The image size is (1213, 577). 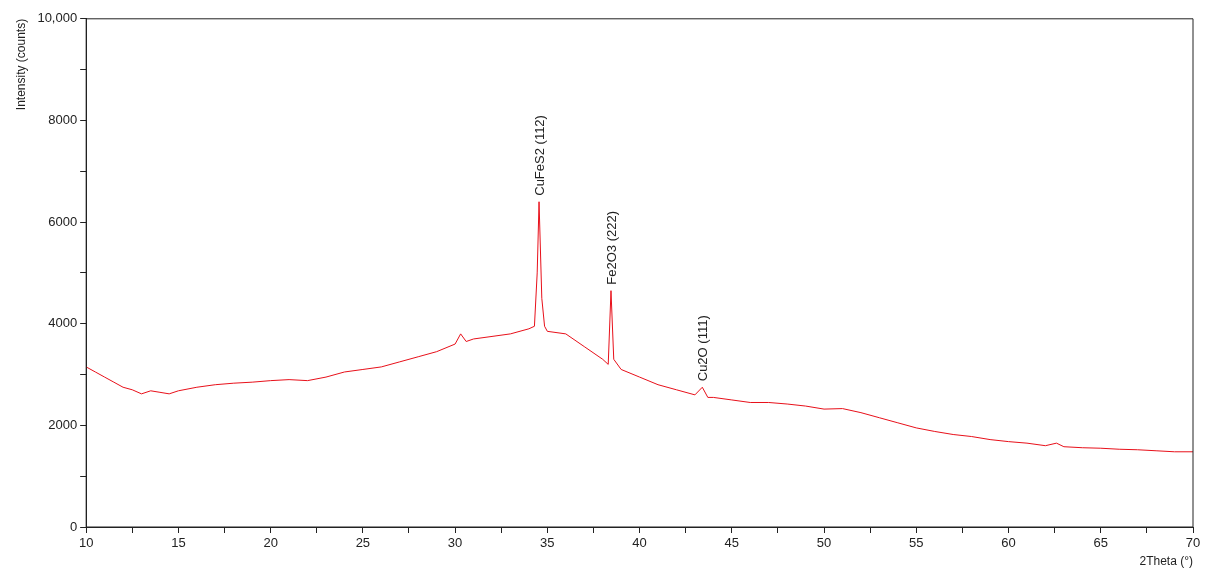 I want to click on x-tick-label: 60, so click(x=1008, y=543).